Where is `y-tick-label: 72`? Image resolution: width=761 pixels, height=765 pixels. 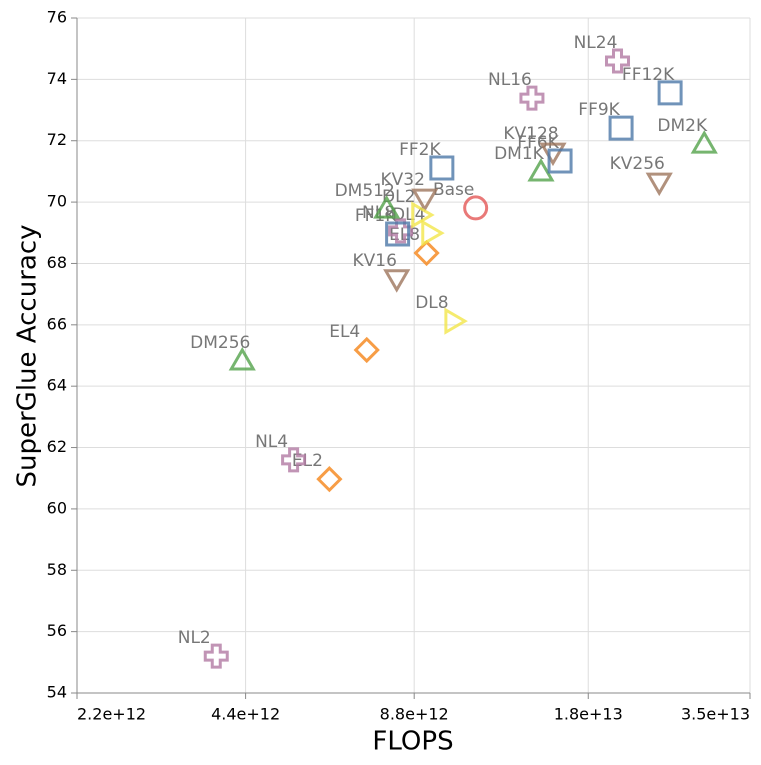
y-tick-label: 72 is located at coordinates (57, 139).